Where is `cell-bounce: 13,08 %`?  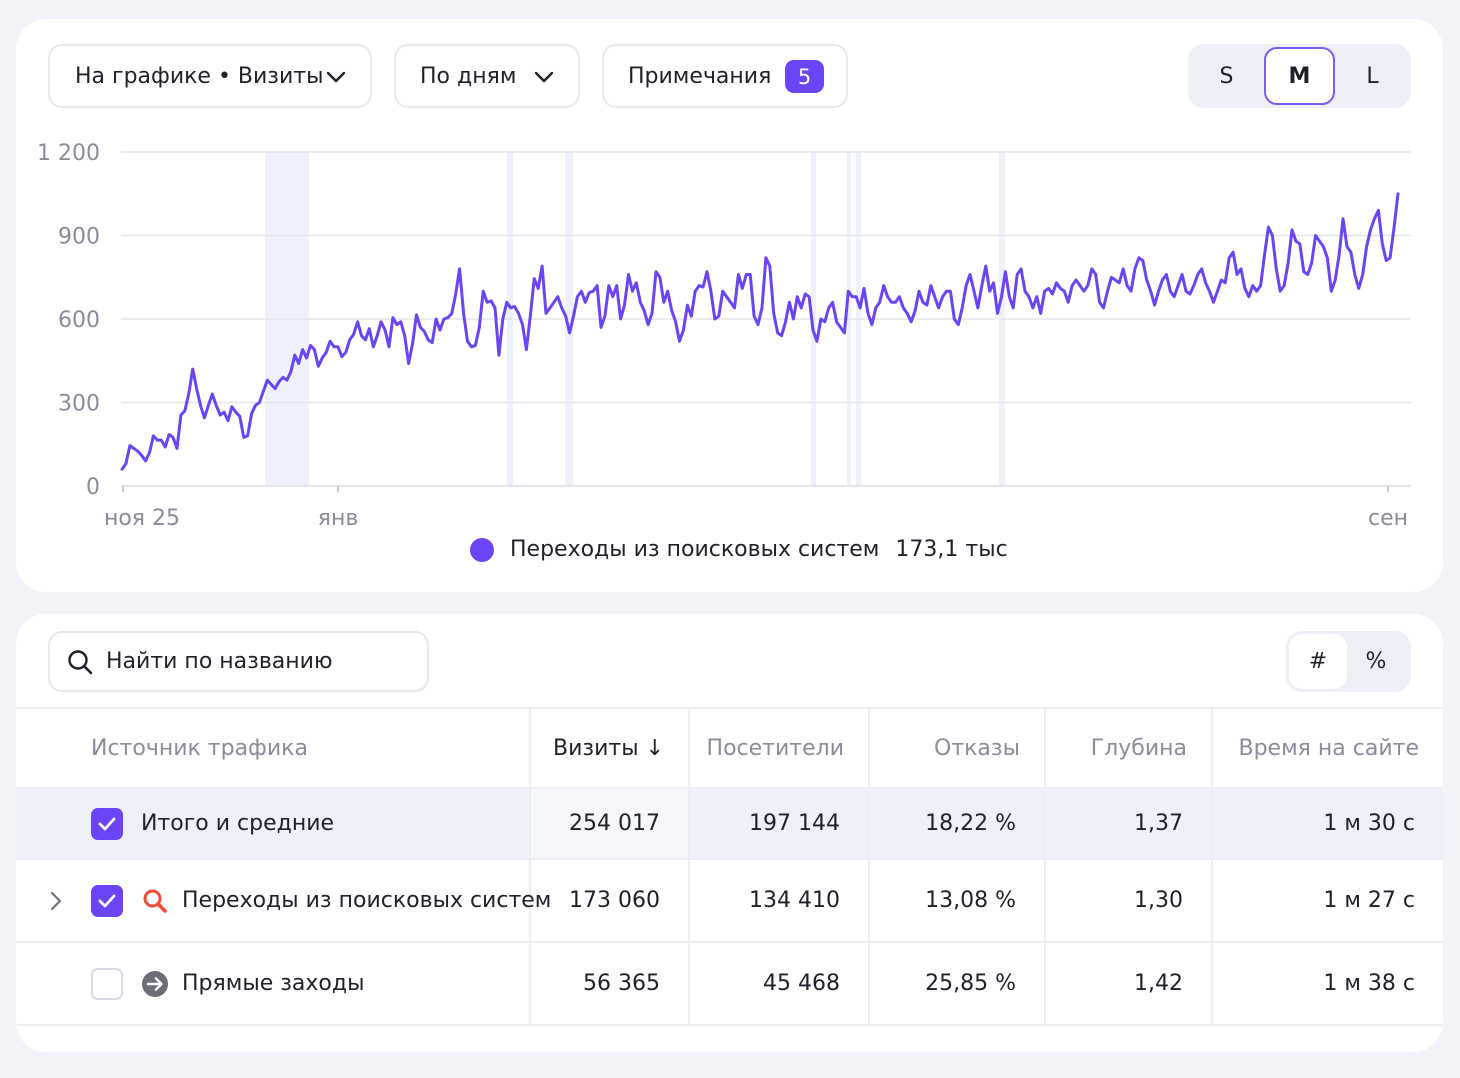
cell-bounce: 13,08 % is located at coordinates (956, 900).